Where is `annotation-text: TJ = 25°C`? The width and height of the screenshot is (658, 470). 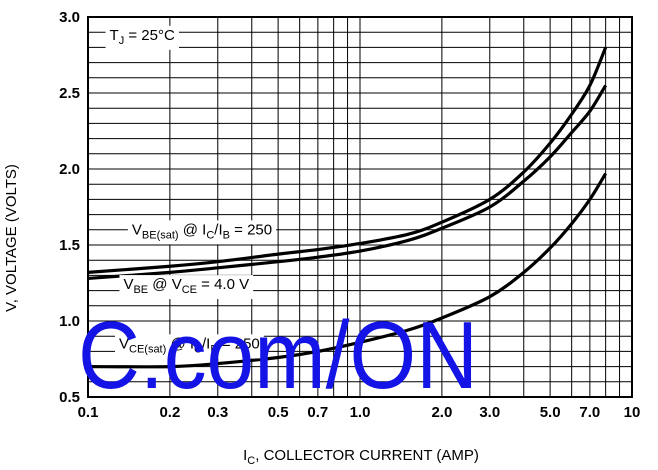
annotation-text: TJ = 25°C is located at coordinates (142, 37).